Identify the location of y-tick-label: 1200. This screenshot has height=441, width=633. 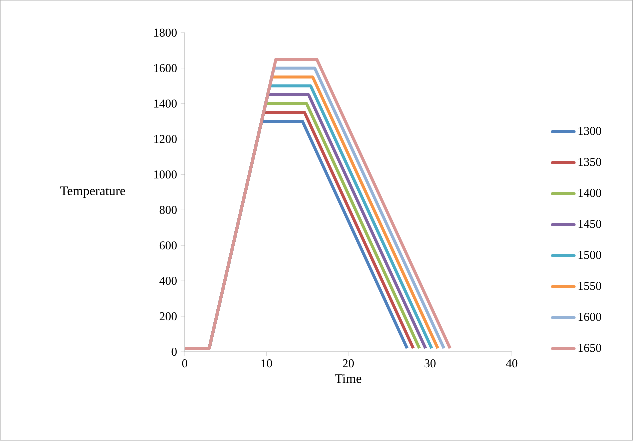
(165, 139).